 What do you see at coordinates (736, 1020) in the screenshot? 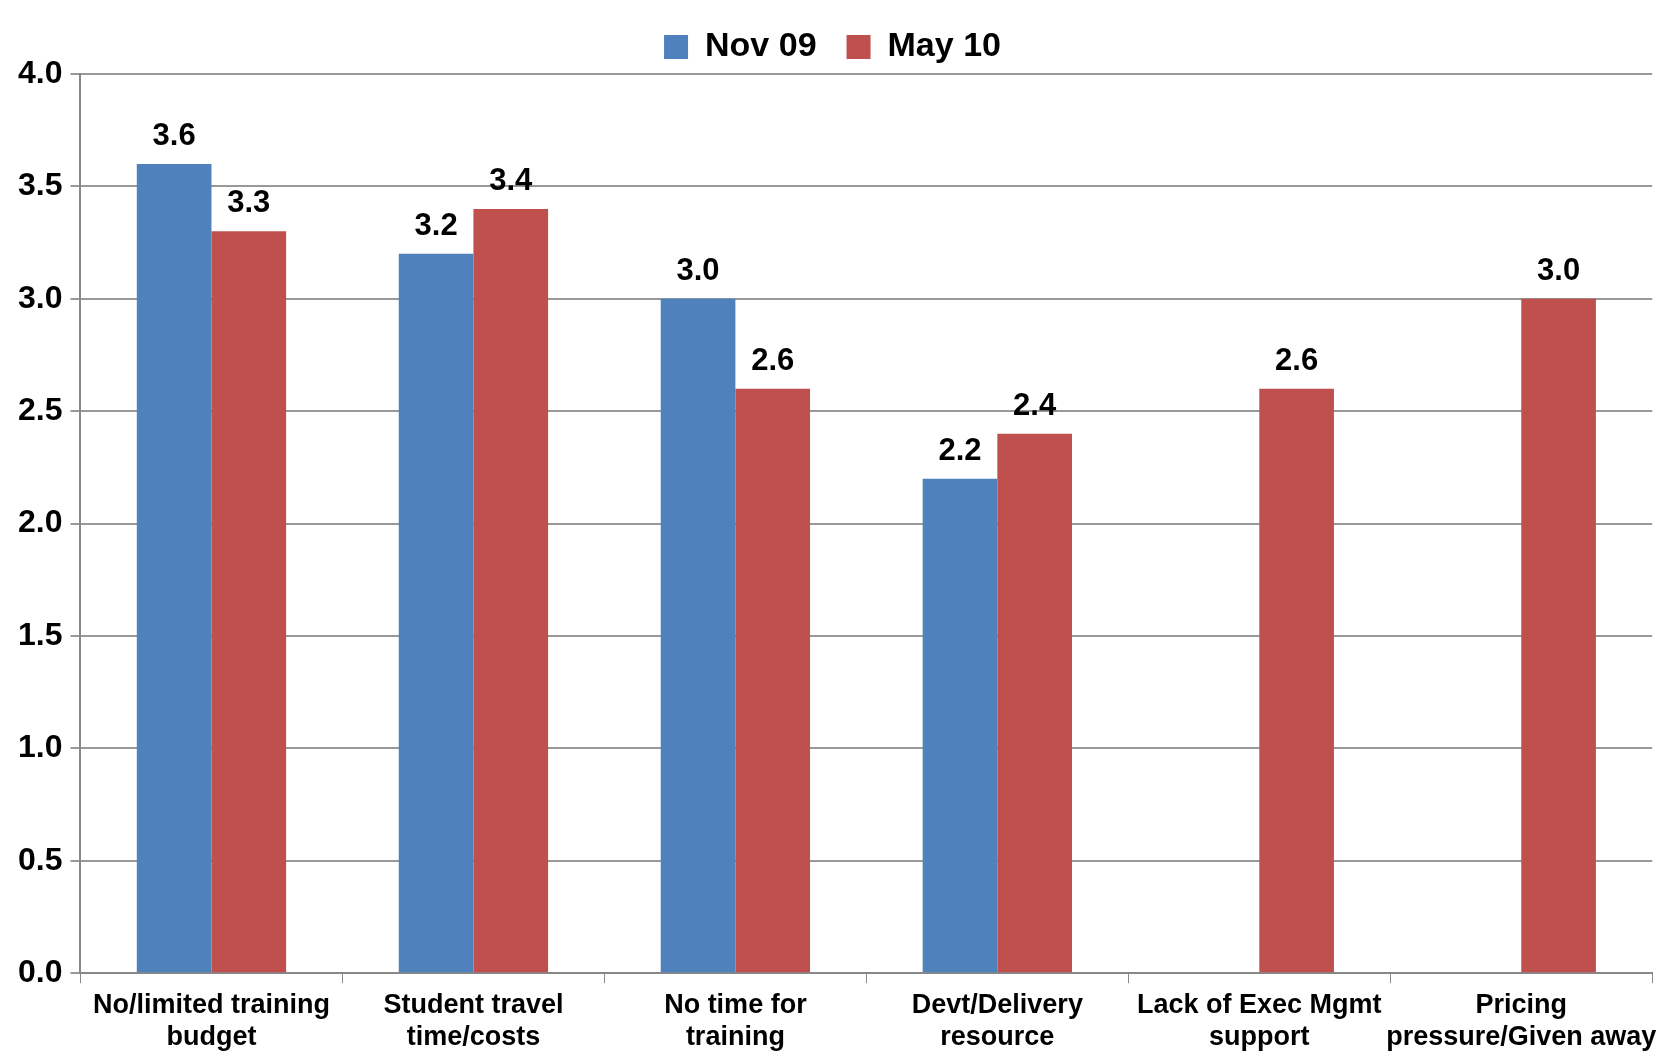
I see `x-tick-label: No time for training` at bounding box center [736, 1020].